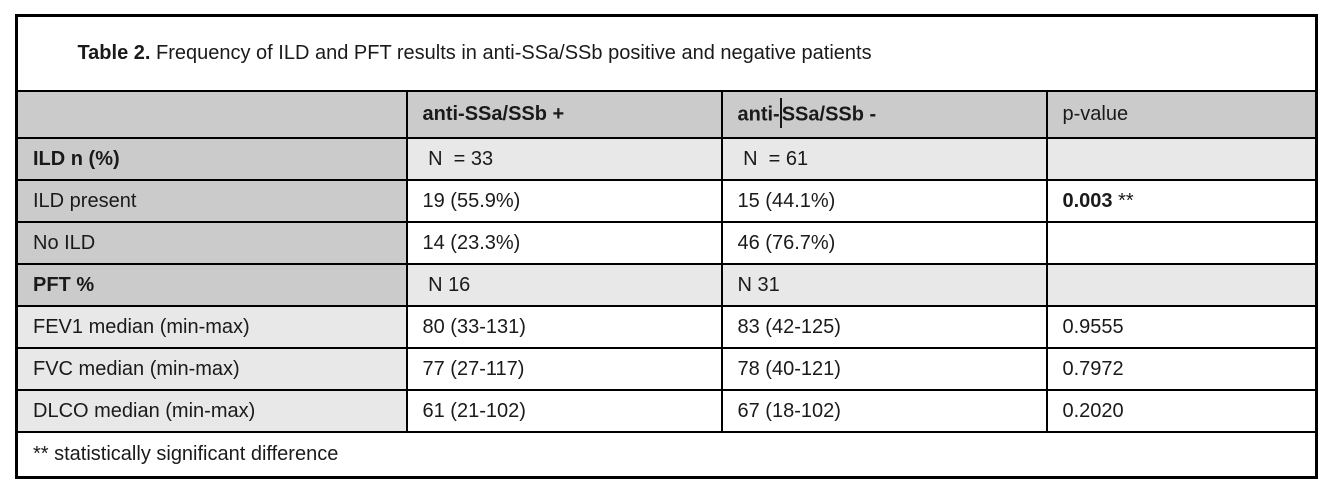  I want to click on negative-value-cell: 15 (44.1%), so click(884, 201).